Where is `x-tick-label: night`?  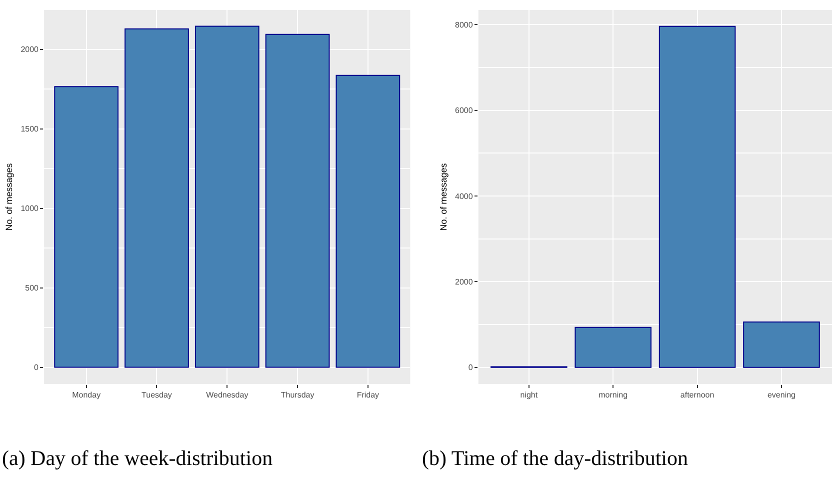
x-tick-label: night is located at coordinates (529, 395).